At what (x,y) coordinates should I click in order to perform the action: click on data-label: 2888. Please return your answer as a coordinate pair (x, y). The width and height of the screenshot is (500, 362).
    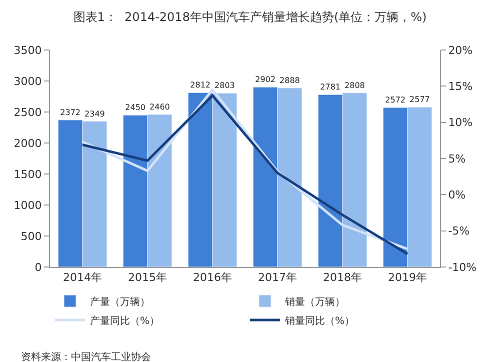
    Looking at the image, I should click on (290, 80).